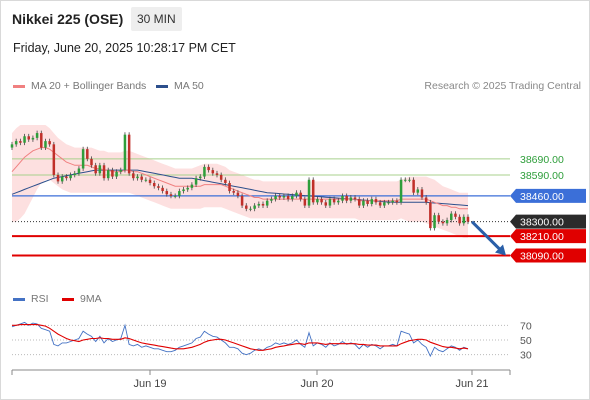 The height and width of the screenshot is (400, 590). Describe the element at coordinates (156, 19) in the screenshot. I see `timeframe-button: 30 MIN` at that location.